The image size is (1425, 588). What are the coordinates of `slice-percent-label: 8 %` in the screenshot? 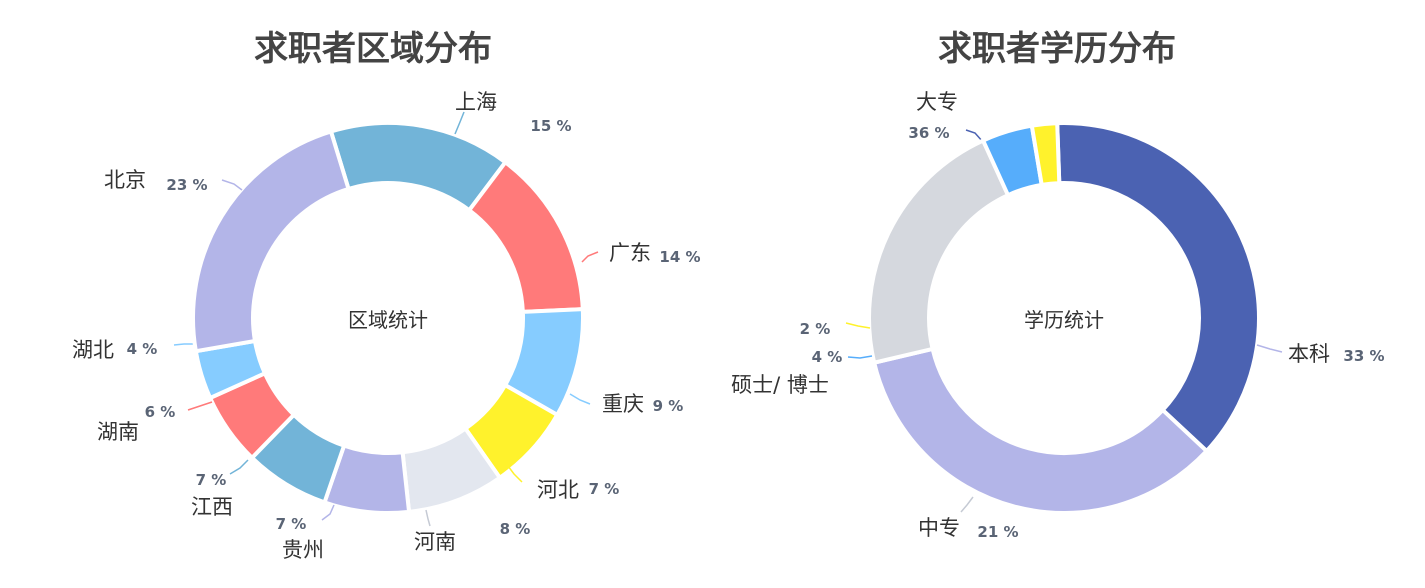 It's located at (515, 529).